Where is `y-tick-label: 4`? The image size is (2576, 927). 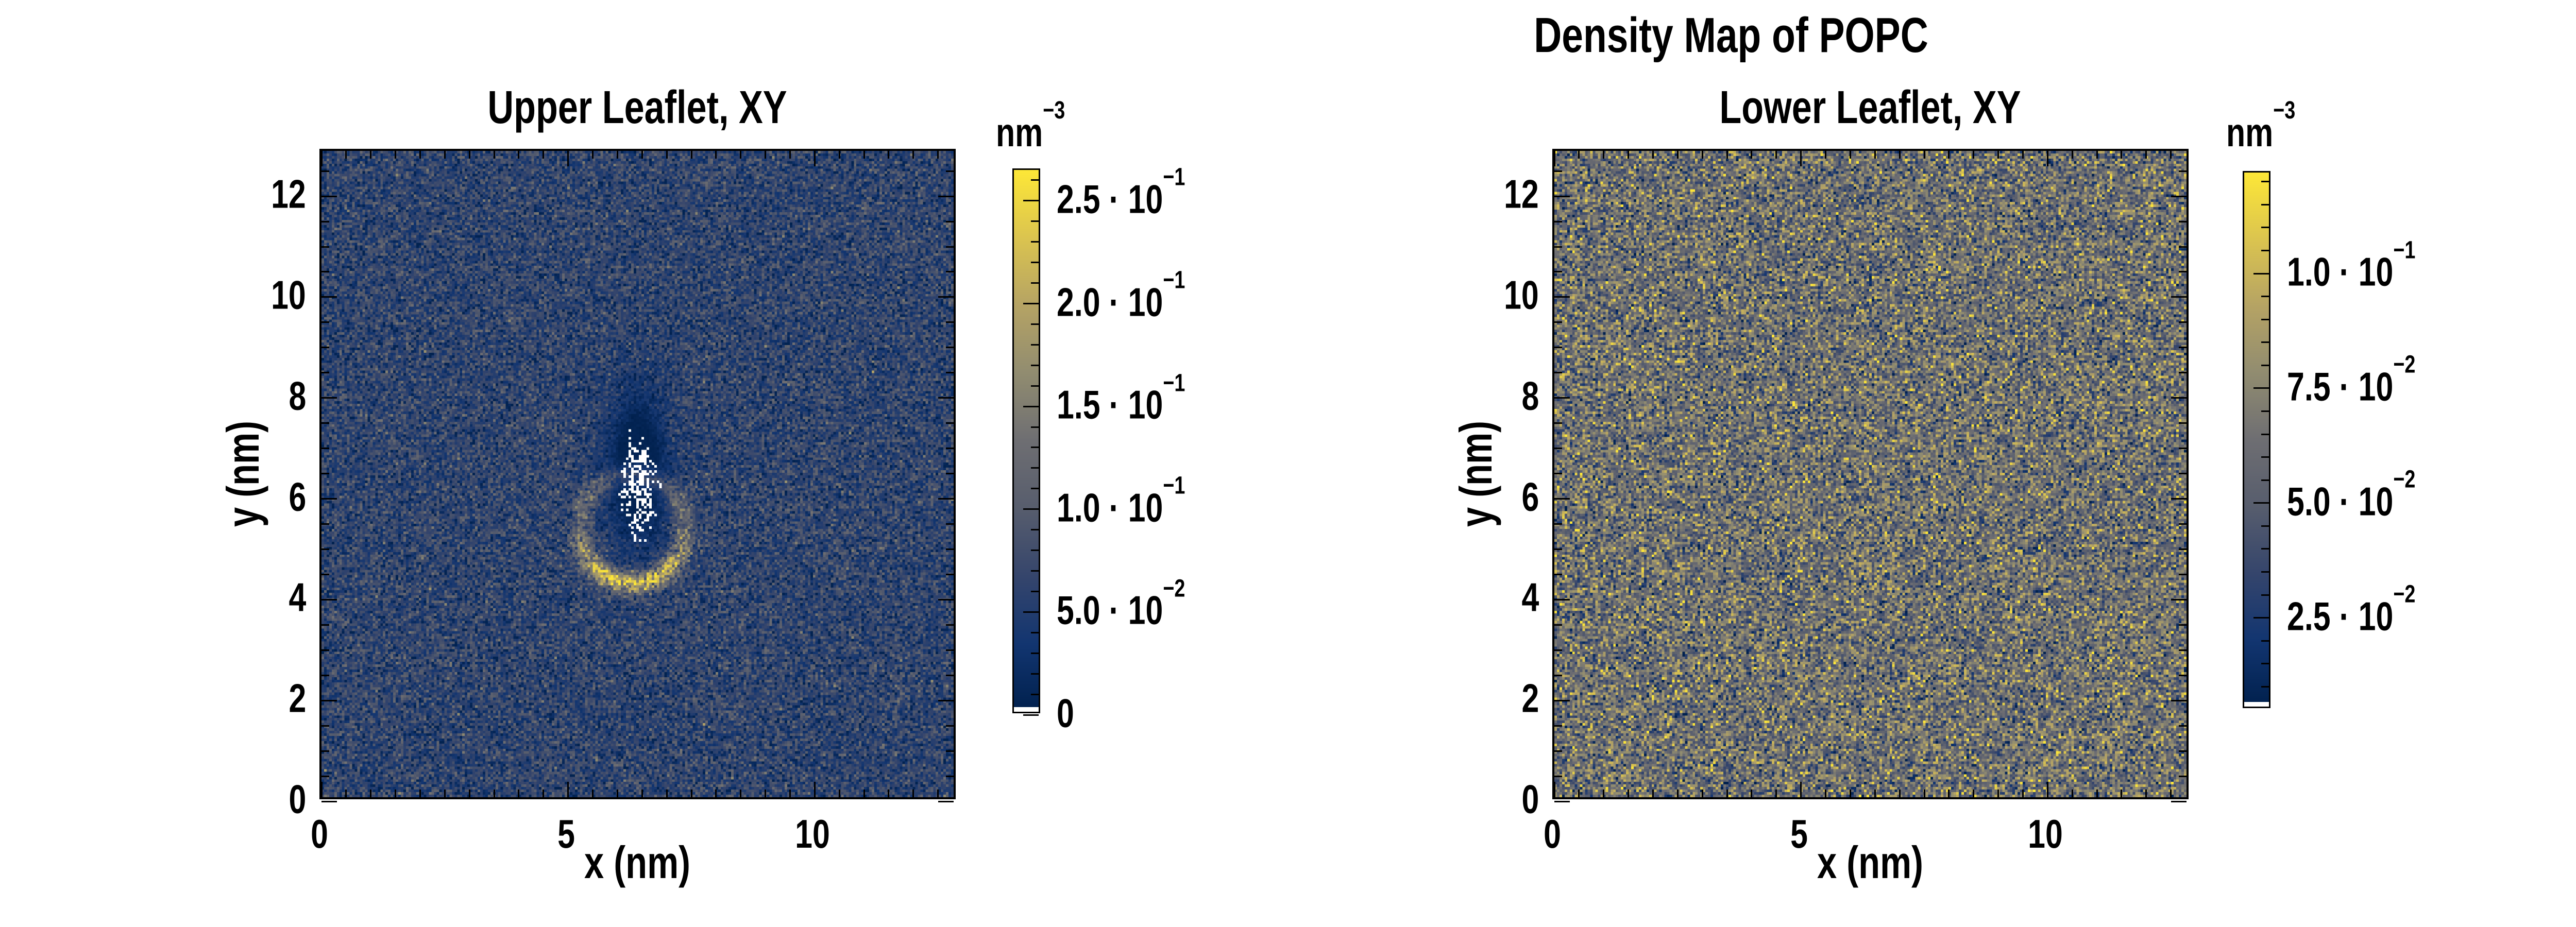 y-tick-label: 4 is located at coordinates (297, 597).